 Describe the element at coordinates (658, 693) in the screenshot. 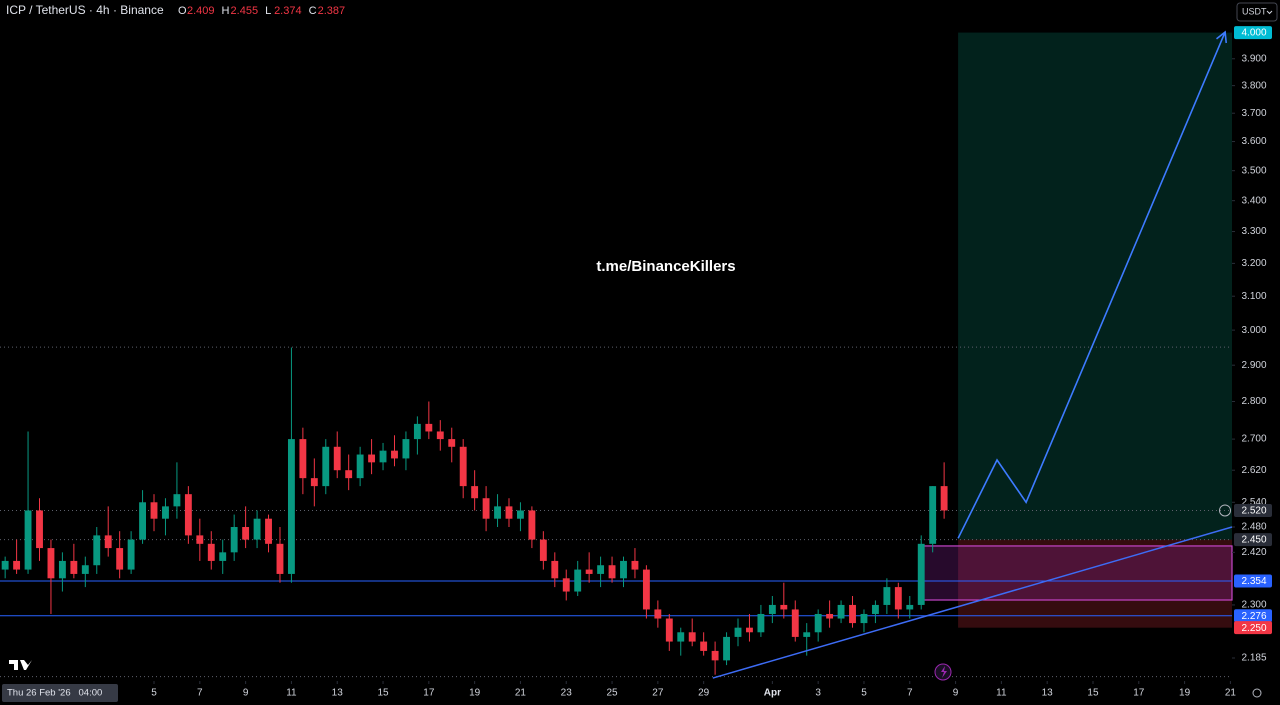

I see `x-tick-label: 27` at that location.